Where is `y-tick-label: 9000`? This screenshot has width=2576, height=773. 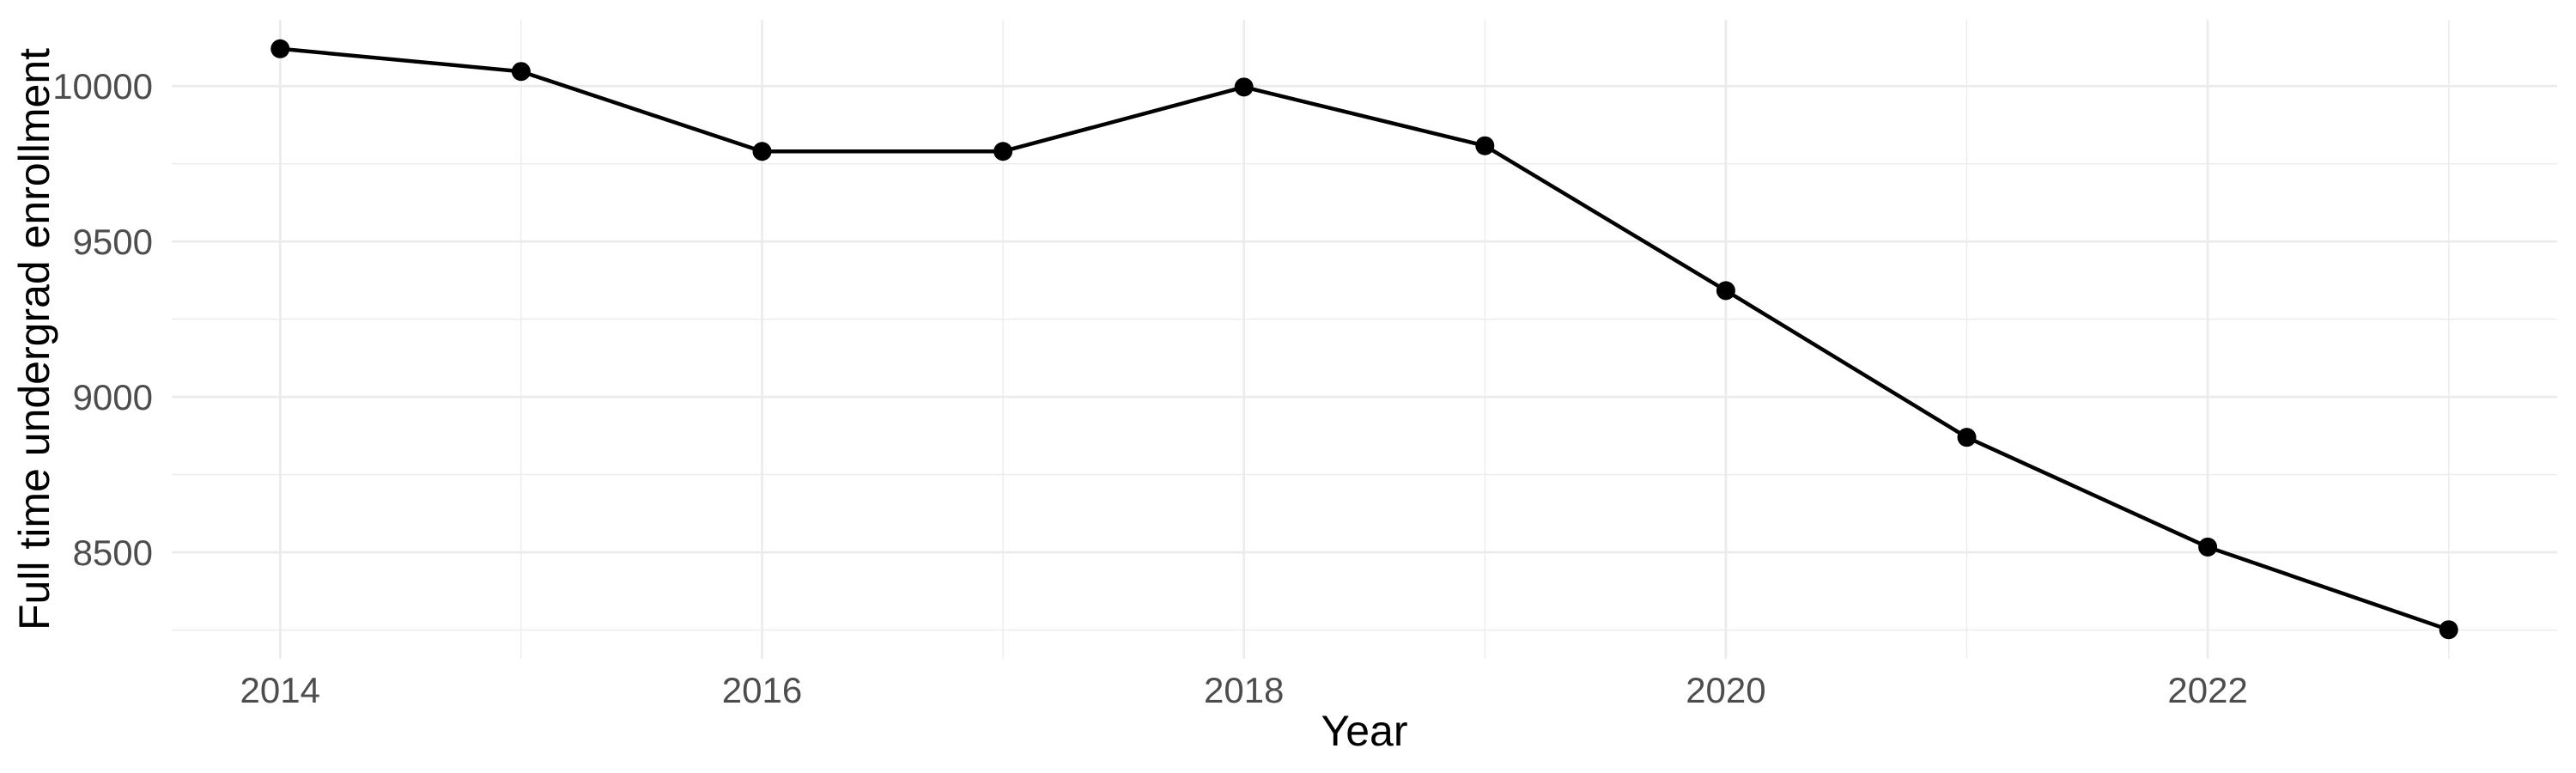 y-tick-label: 9000 is located at coordinates (113, 397).